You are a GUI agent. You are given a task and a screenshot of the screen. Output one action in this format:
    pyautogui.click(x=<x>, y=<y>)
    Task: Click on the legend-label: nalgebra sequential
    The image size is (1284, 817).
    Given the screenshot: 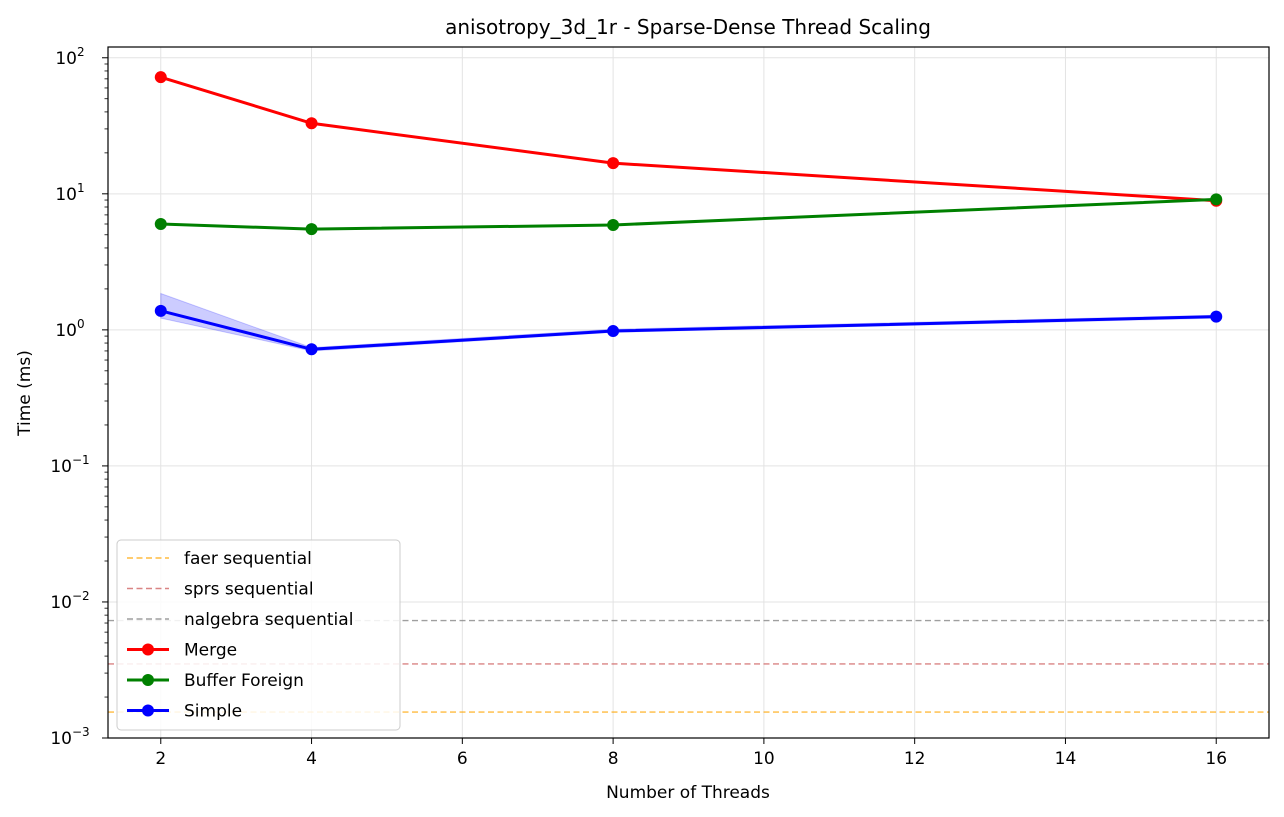 What is the action you would take?
    pyautogui.click(x=268, y=620)
    